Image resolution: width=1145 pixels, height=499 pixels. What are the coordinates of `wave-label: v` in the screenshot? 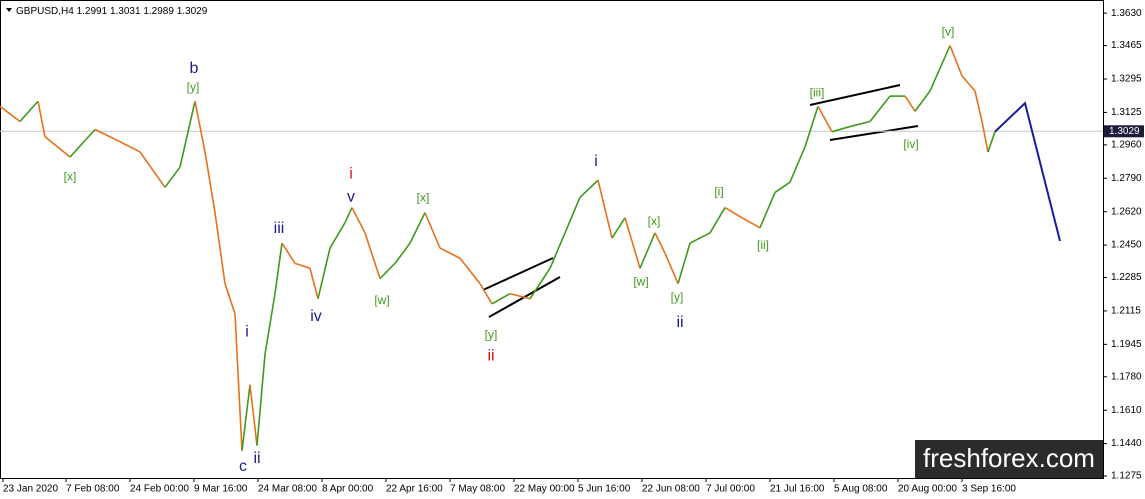 It's located at (351, 197).